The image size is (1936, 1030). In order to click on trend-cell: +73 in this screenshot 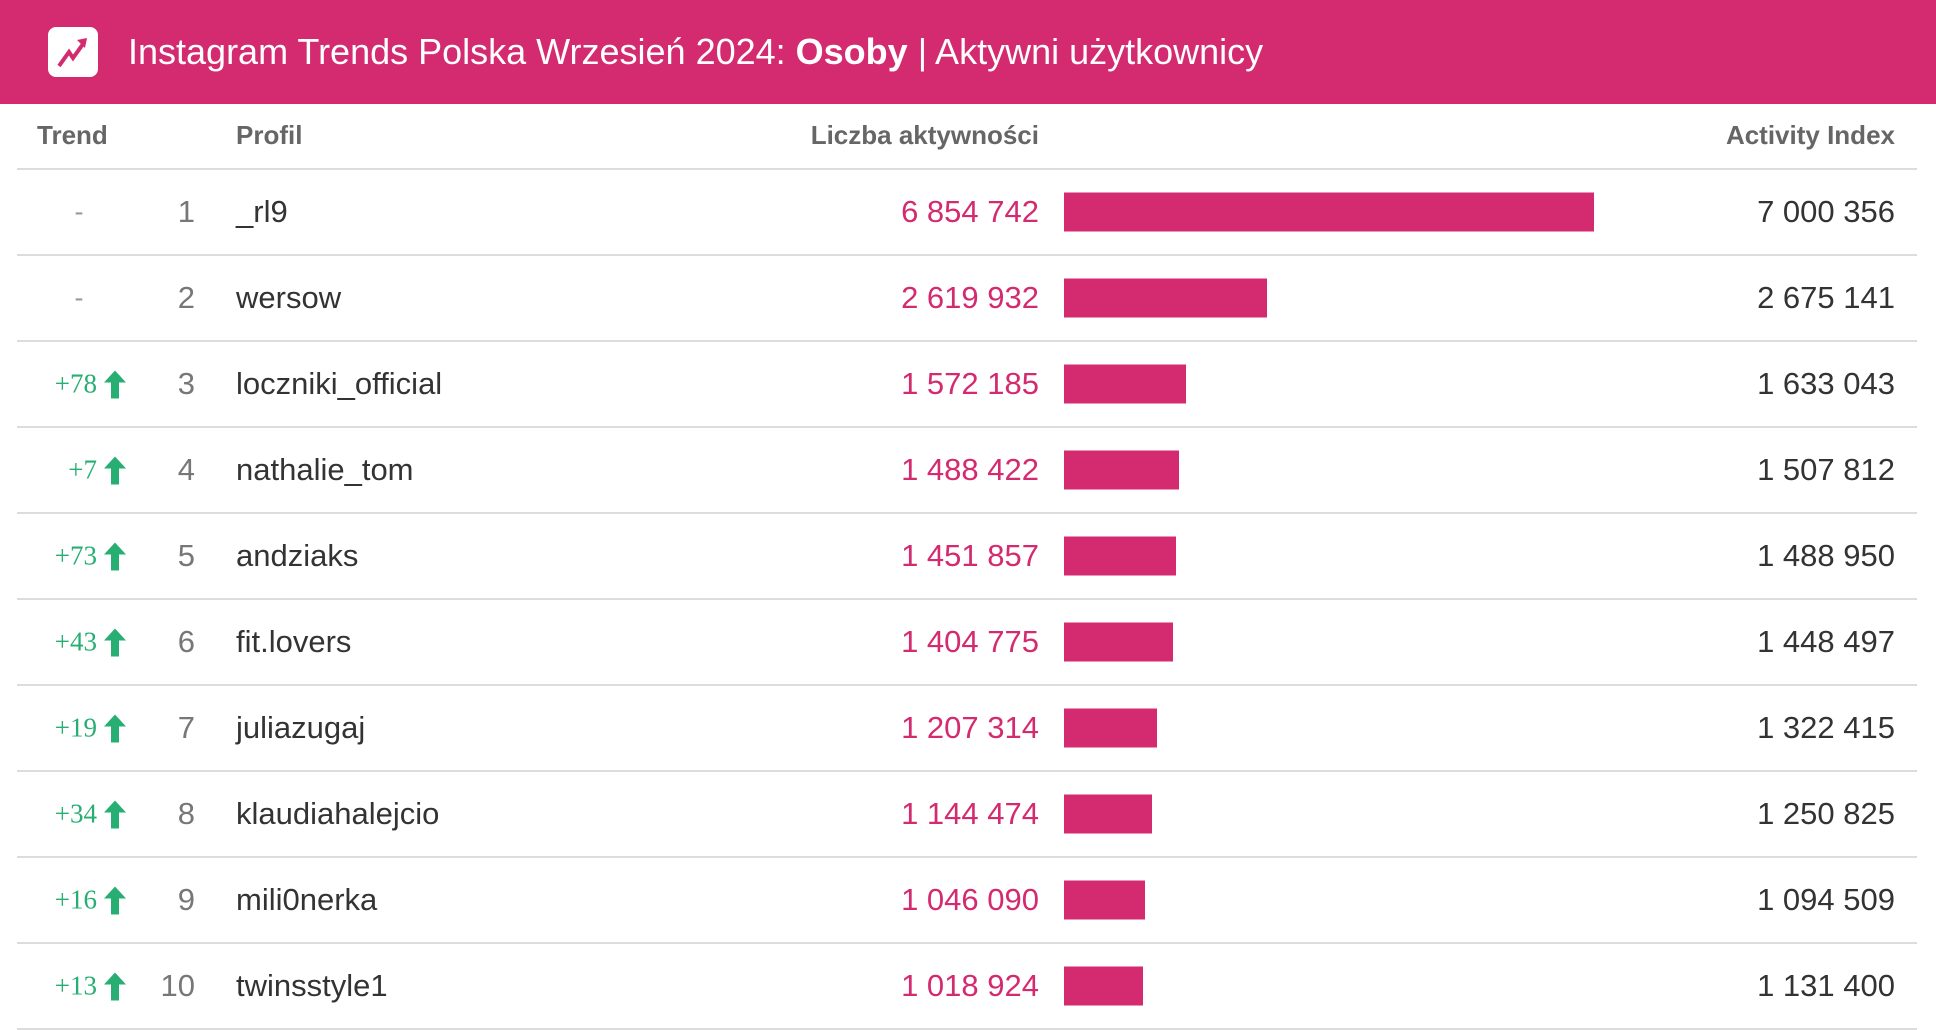, I will do `click(82, 556)`.